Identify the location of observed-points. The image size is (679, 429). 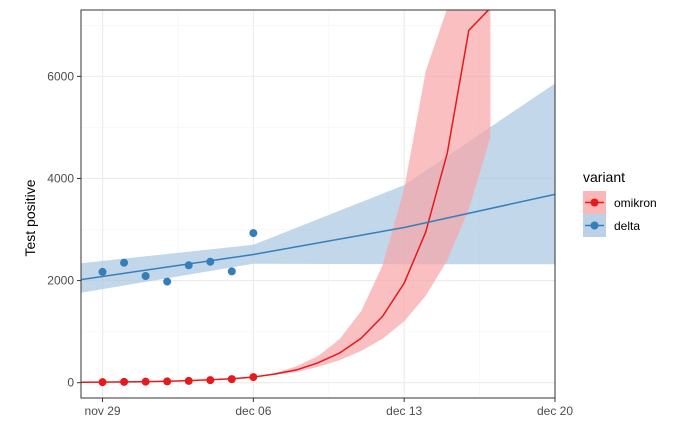
(178, 308).